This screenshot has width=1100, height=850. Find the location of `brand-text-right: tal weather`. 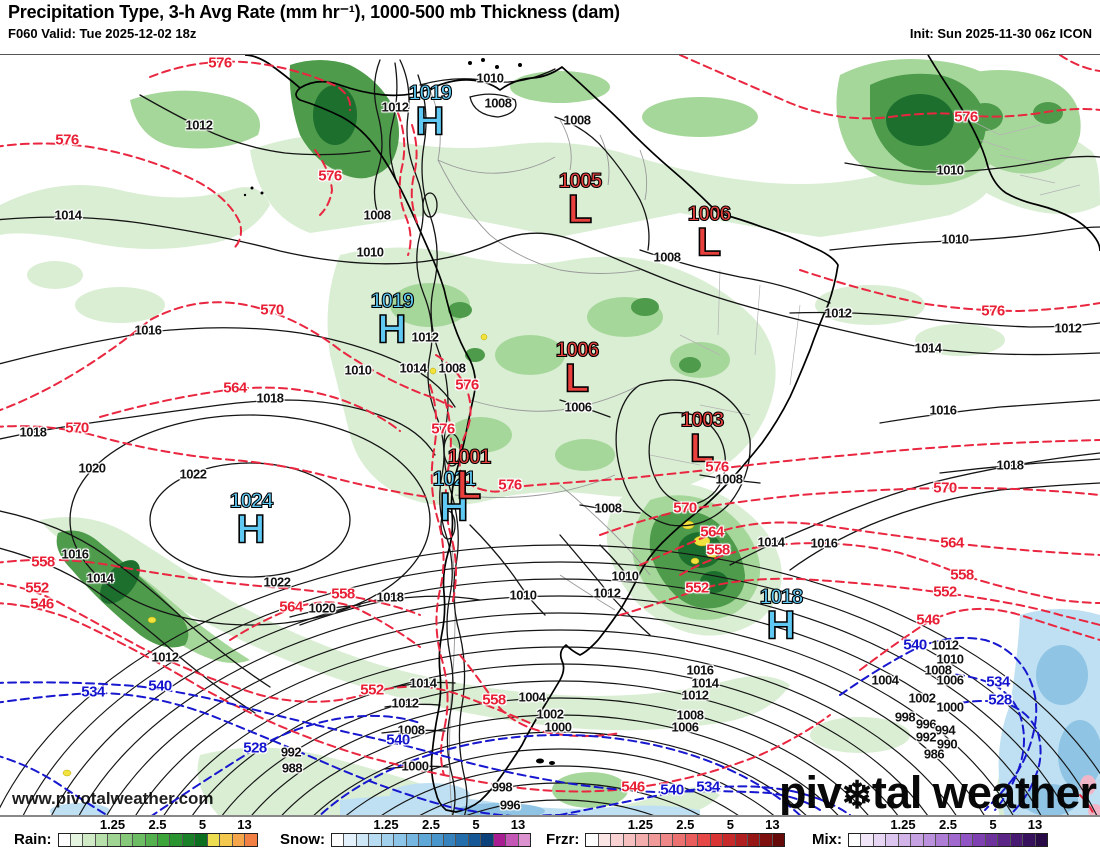

brand-text-right: tal weather is located at coordinates (984, 792).